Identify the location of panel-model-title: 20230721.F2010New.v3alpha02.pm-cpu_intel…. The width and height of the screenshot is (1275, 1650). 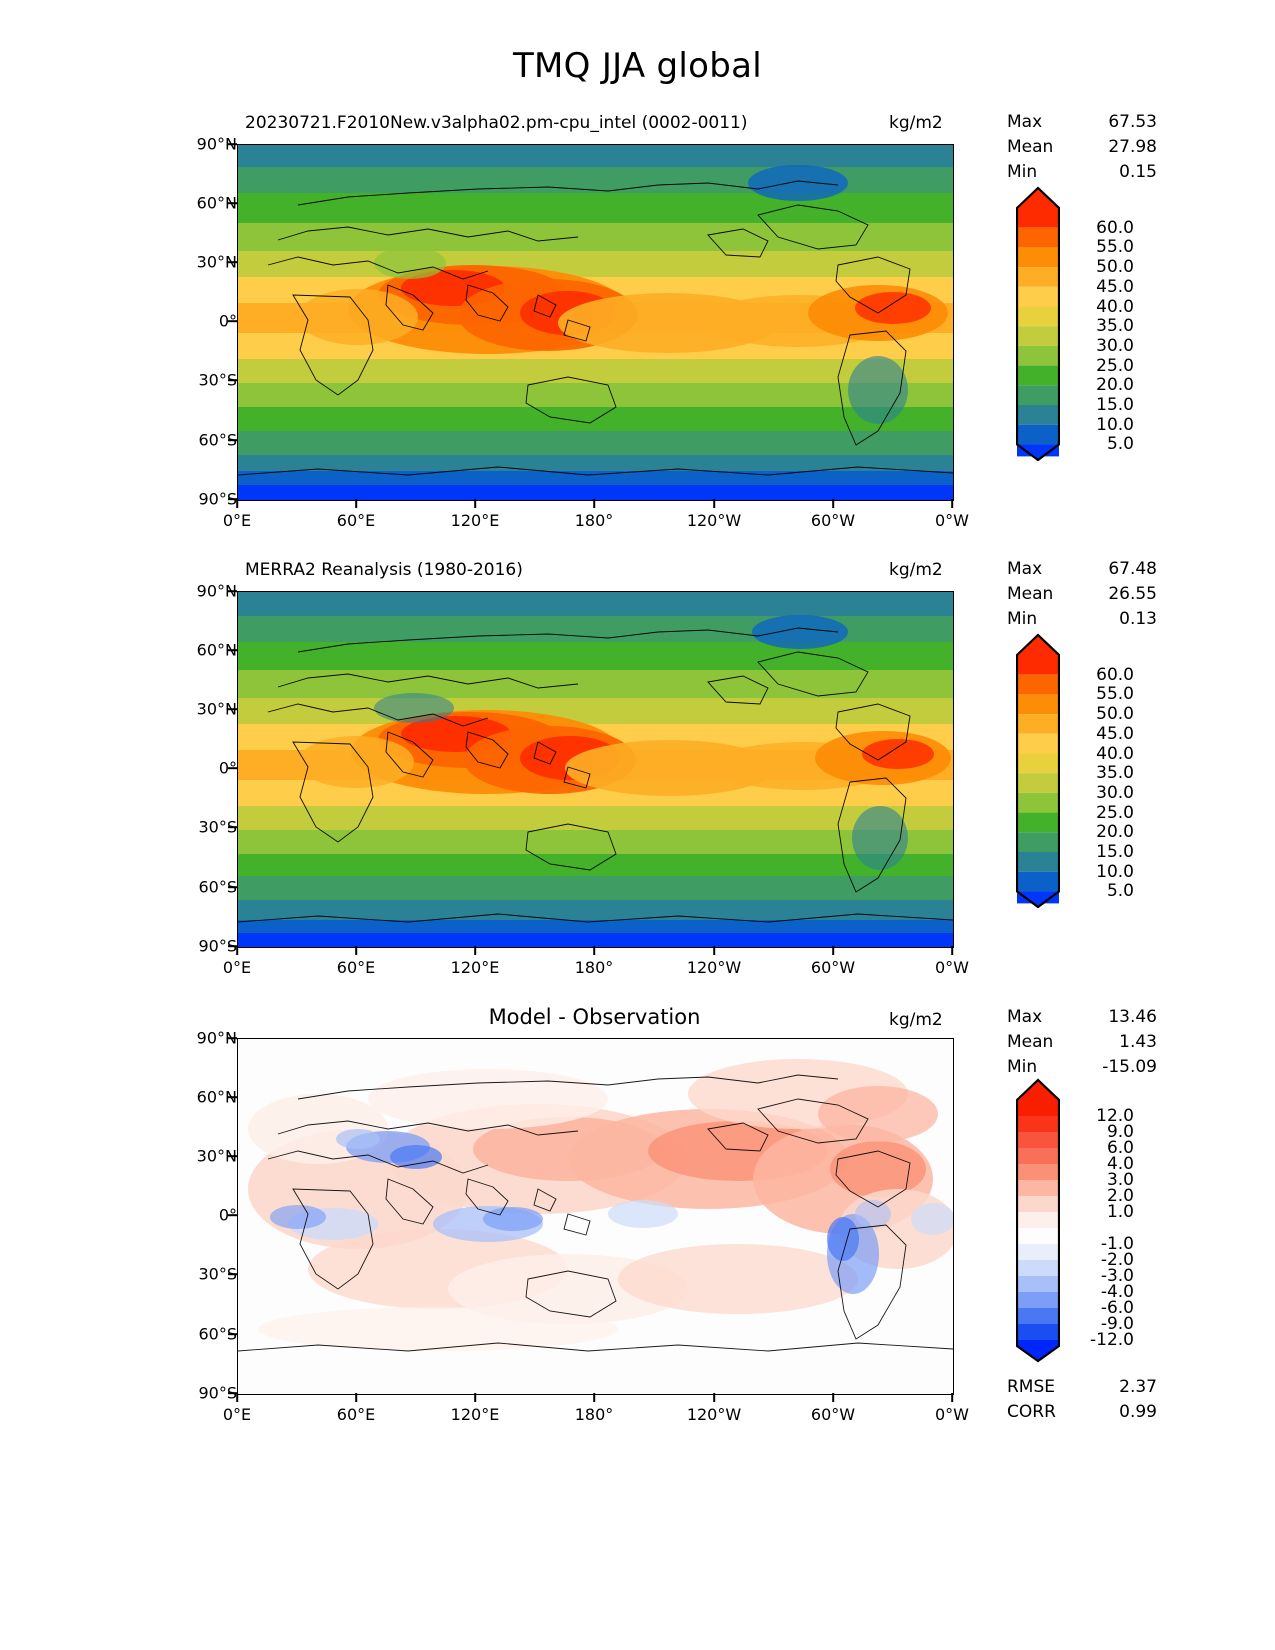
(496, 123).